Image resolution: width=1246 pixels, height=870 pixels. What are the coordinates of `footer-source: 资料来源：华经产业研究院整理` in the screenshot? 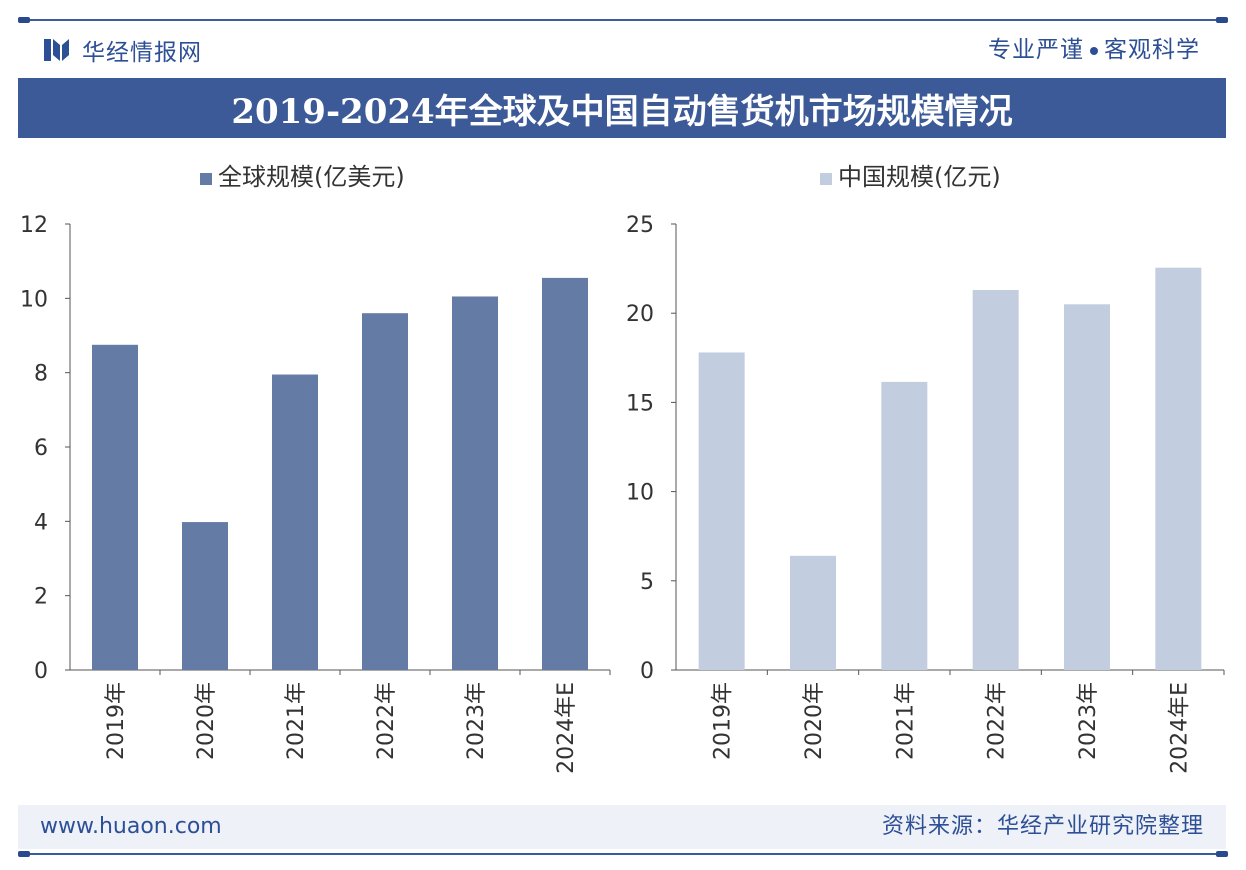 It's located at (1042, 826).